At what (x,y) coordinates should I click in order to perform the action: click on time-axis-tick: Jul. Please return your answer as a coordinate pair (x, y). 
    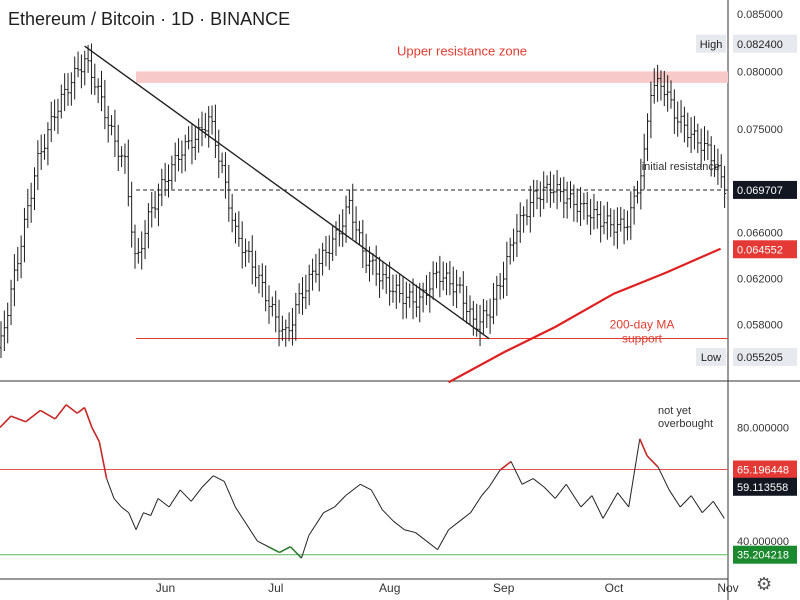
    Looking at the image, I should click on (275, 588).